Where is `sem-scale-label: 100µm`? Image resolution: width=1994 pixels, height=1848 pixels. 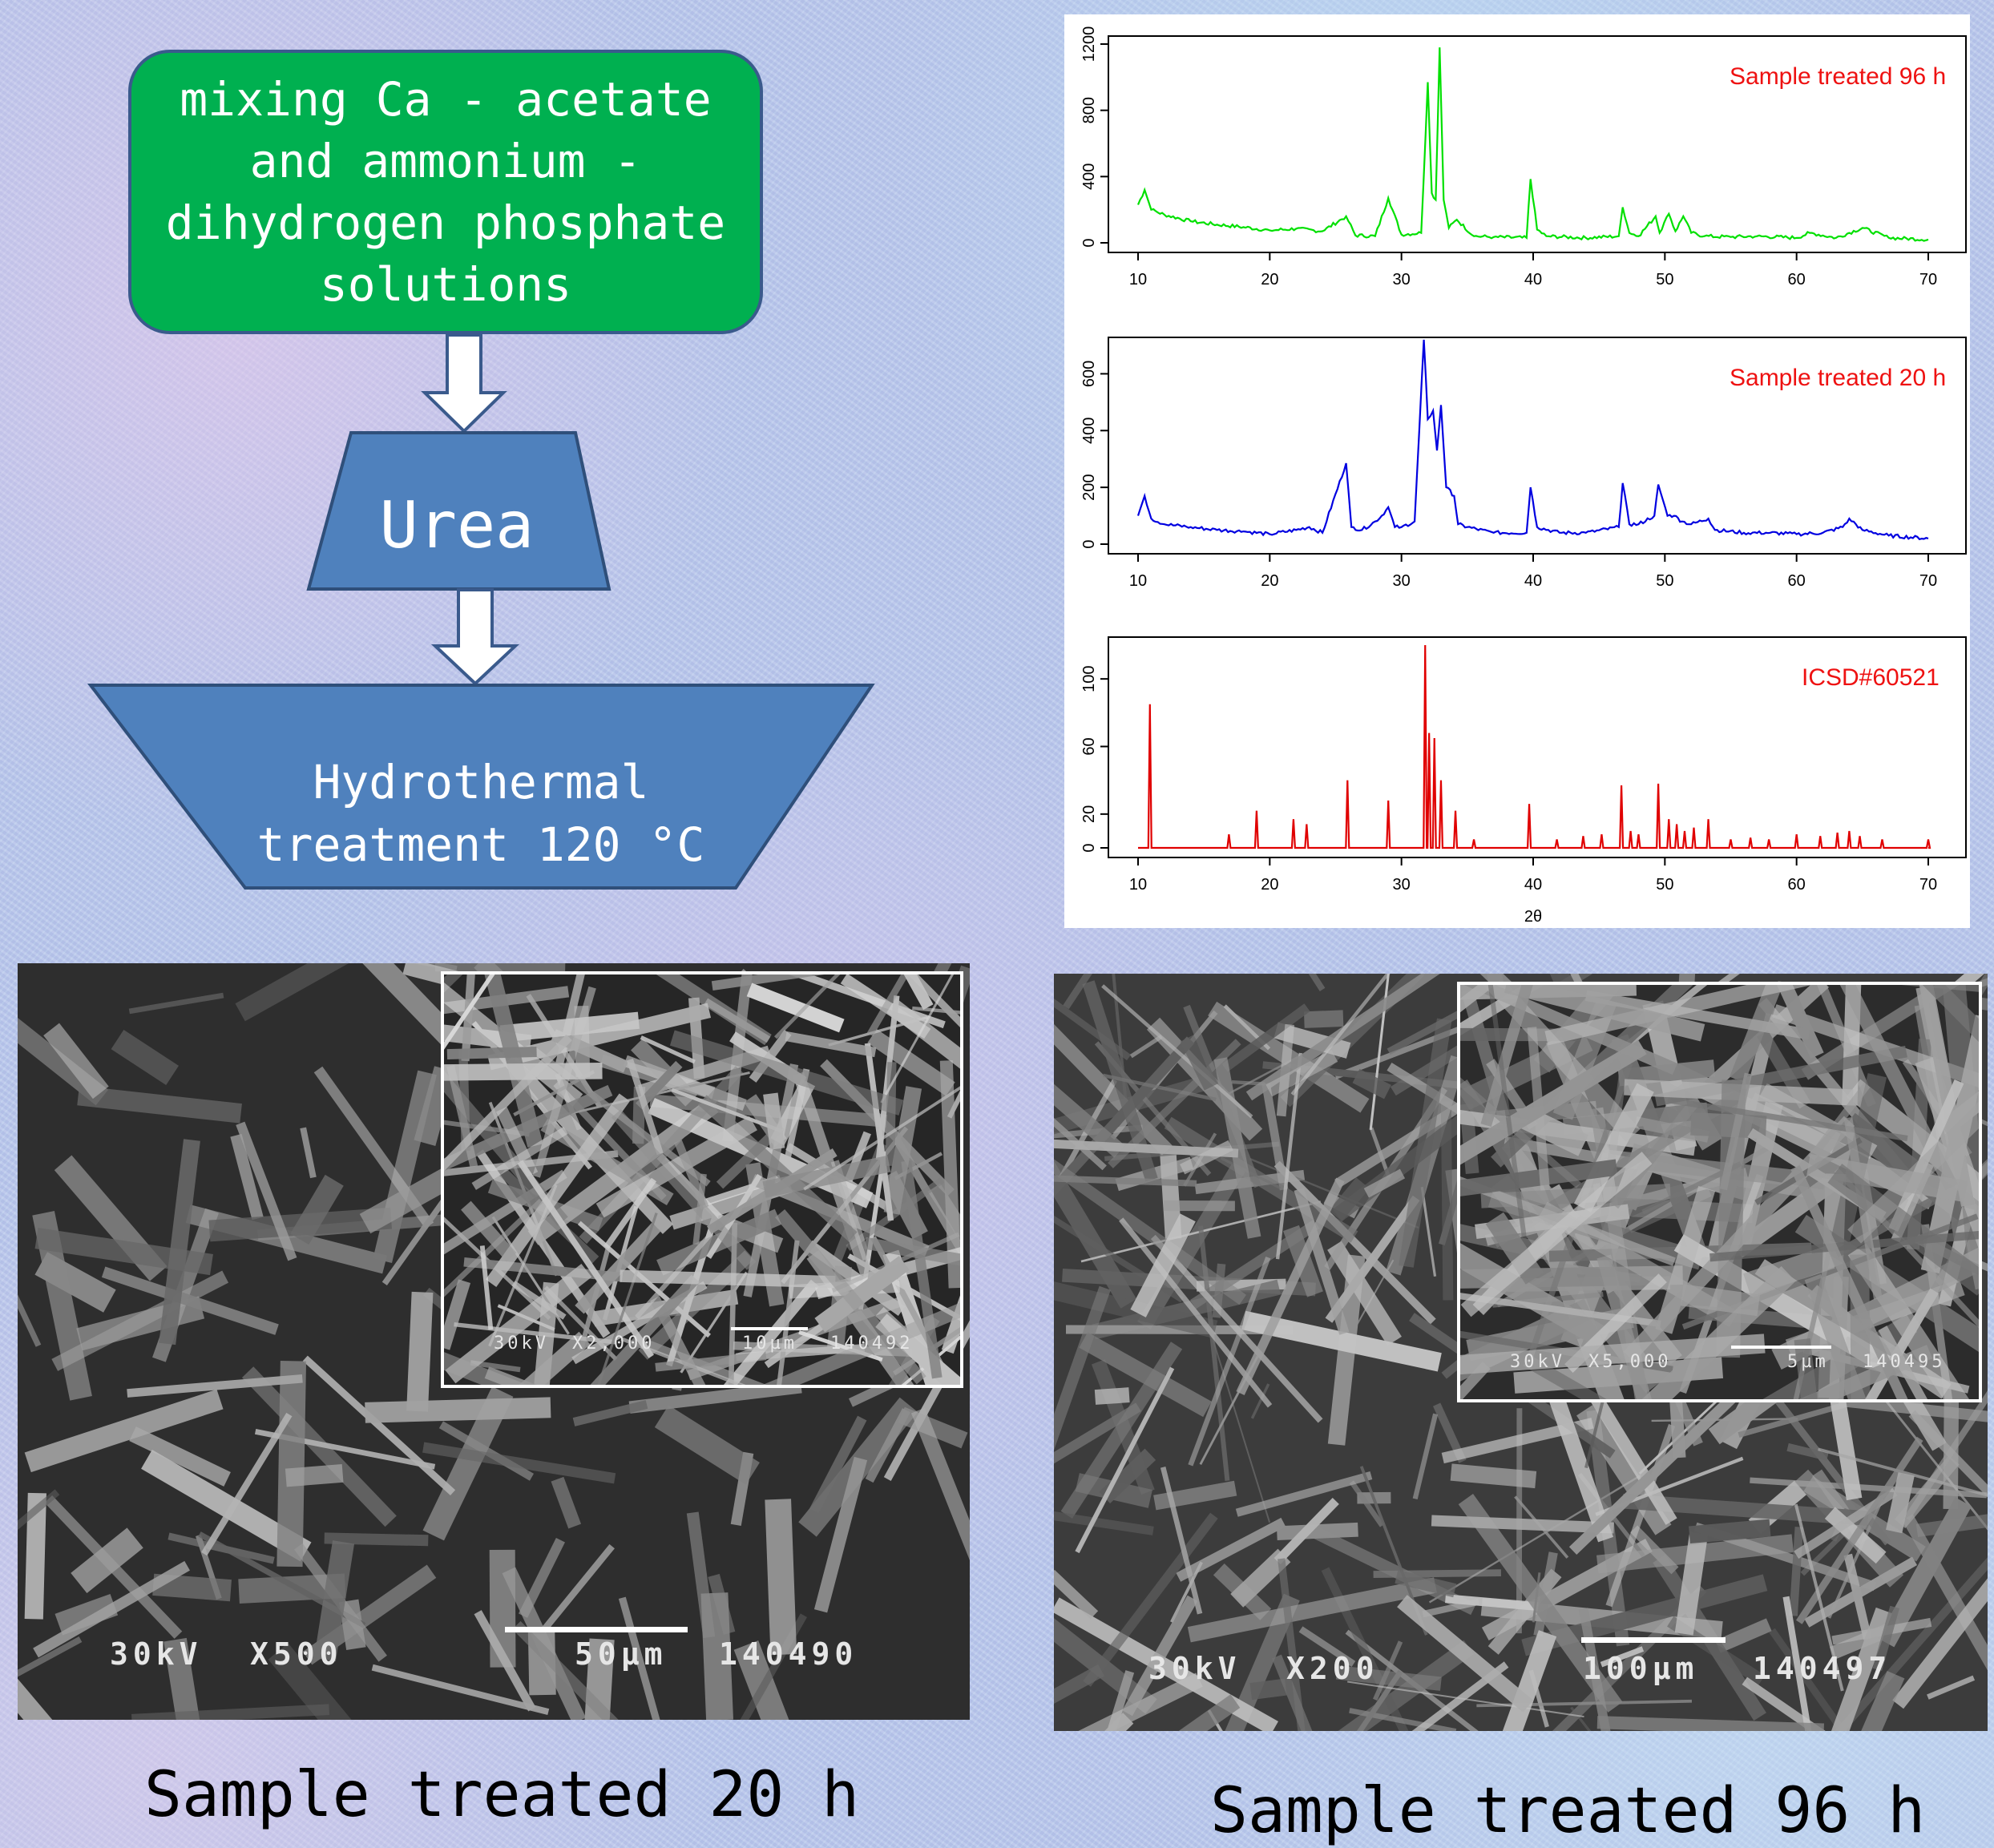
sem-scale-label: 100µm is located at coordinates (1641, 1668).